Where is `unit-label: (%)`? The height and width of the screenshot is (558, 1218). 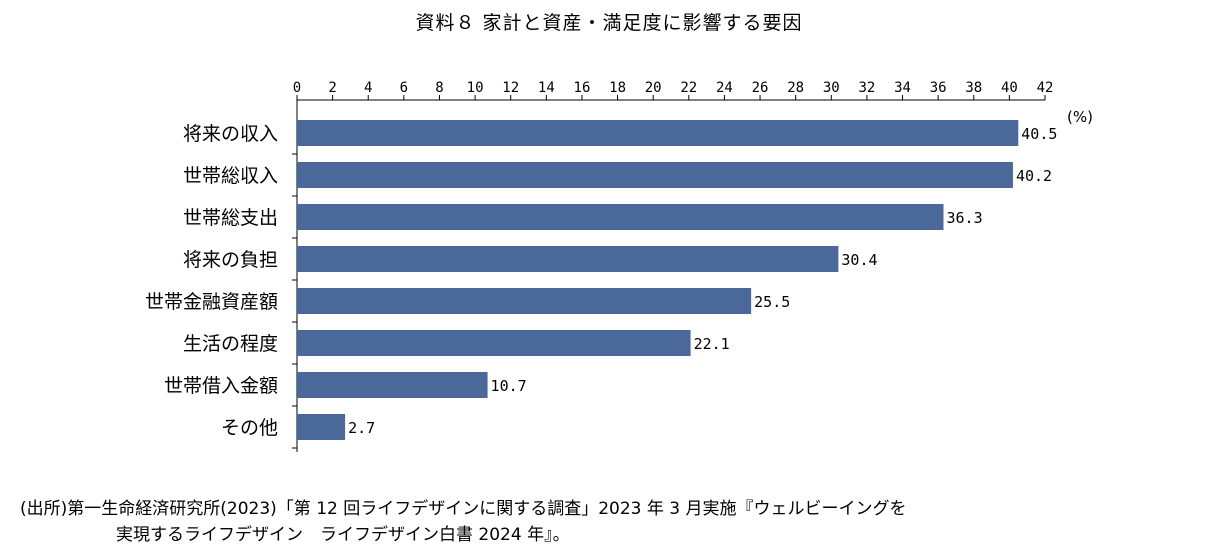
unit-label: (%) is located at coordinates (1080, 117).